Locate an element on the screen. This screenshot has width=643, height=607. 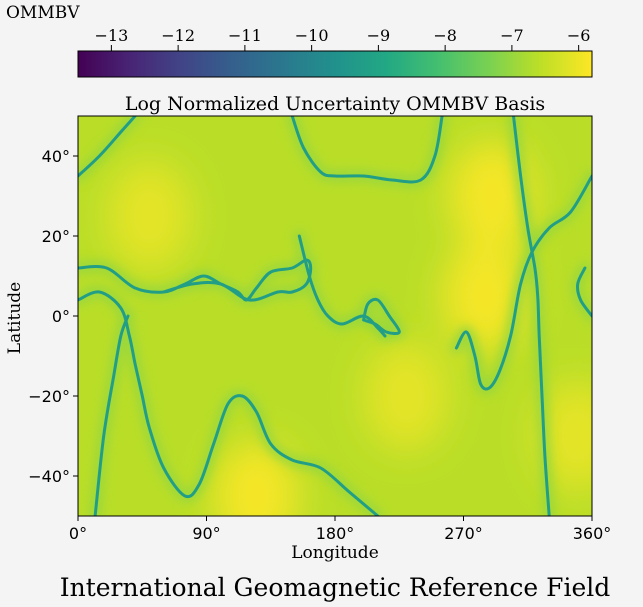
colorbar-tick-label: −13 is located at coordinates (111, 35).